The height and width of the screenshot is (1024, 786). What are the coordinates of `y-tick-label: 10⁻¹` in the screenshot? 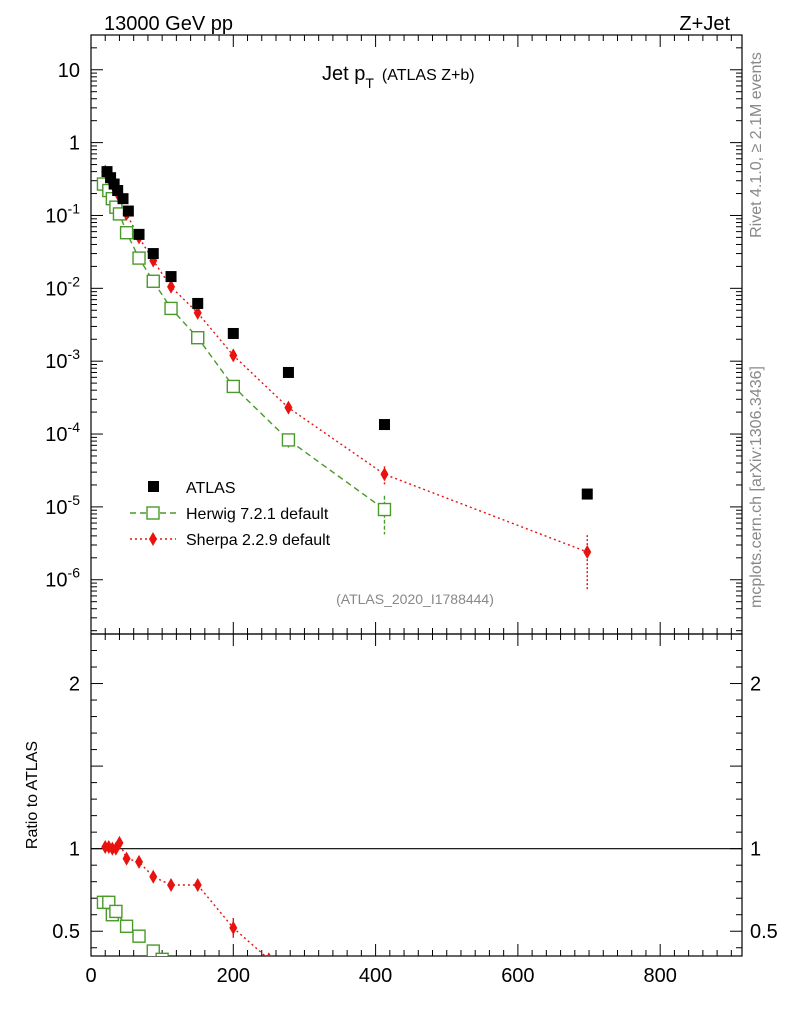 It's located at (62, 213).